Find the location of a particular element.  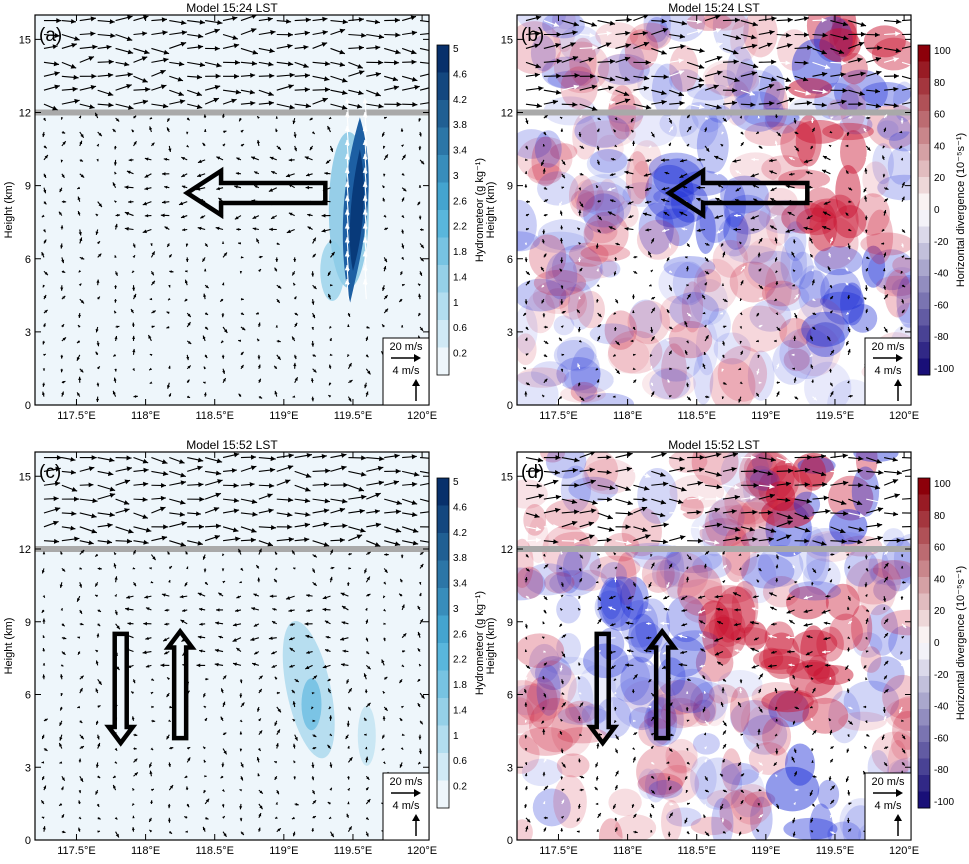

colorbar-tick-label: 2.2 is located at coordinates (460, 227).